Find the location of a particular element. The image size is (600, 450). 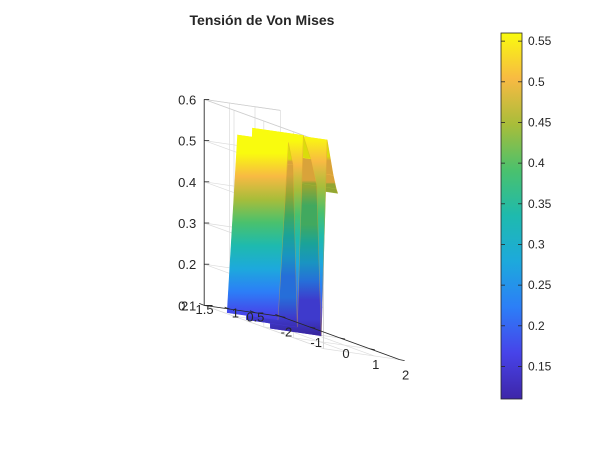

colorbar-frame is located at coordinates (511, 216).